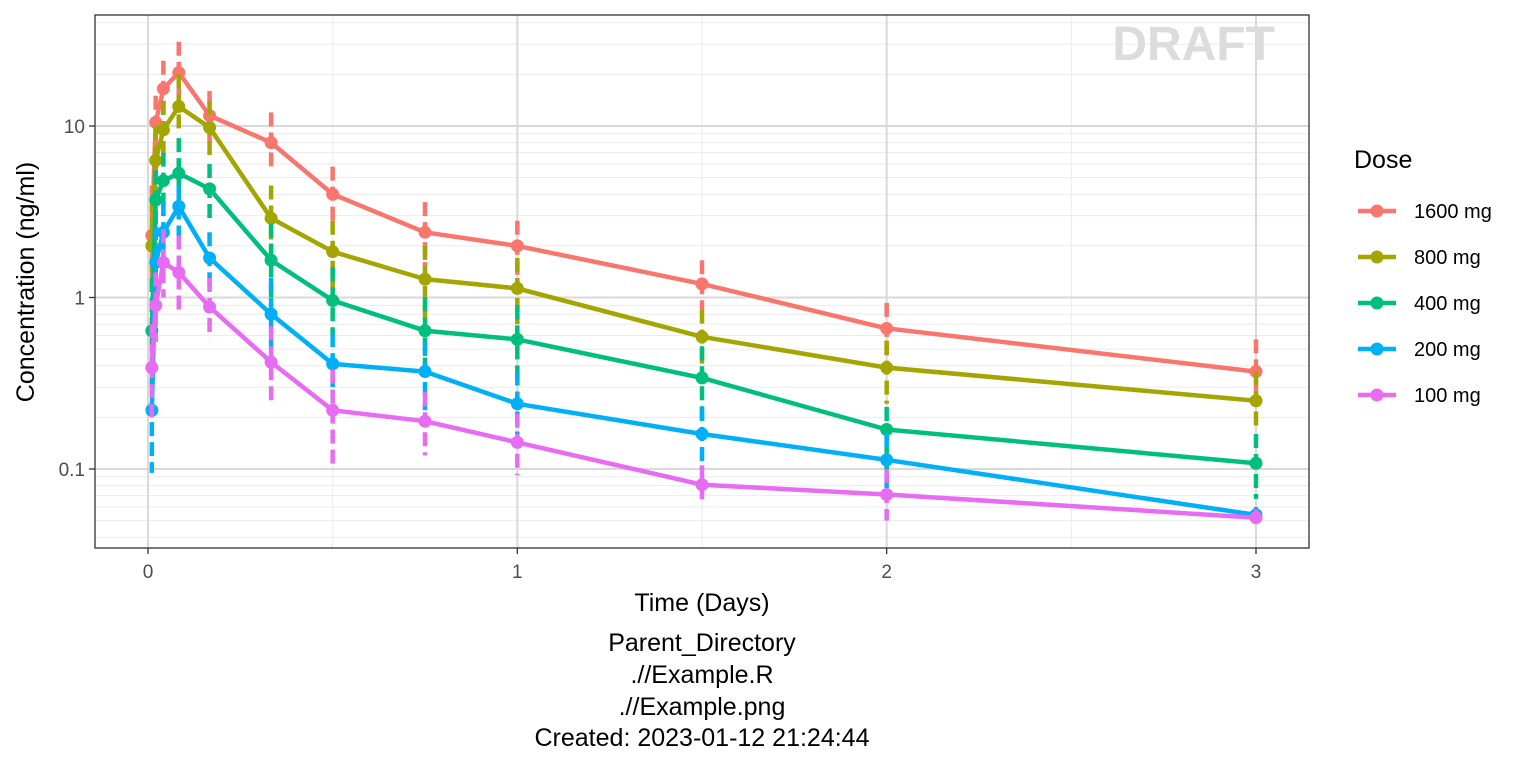 This screenshot has width=1536, height=768. What do you see at coordinates (79, 299) in the screenshot?
I see `y-tick-label: 1` at bounding box center [79, 299].